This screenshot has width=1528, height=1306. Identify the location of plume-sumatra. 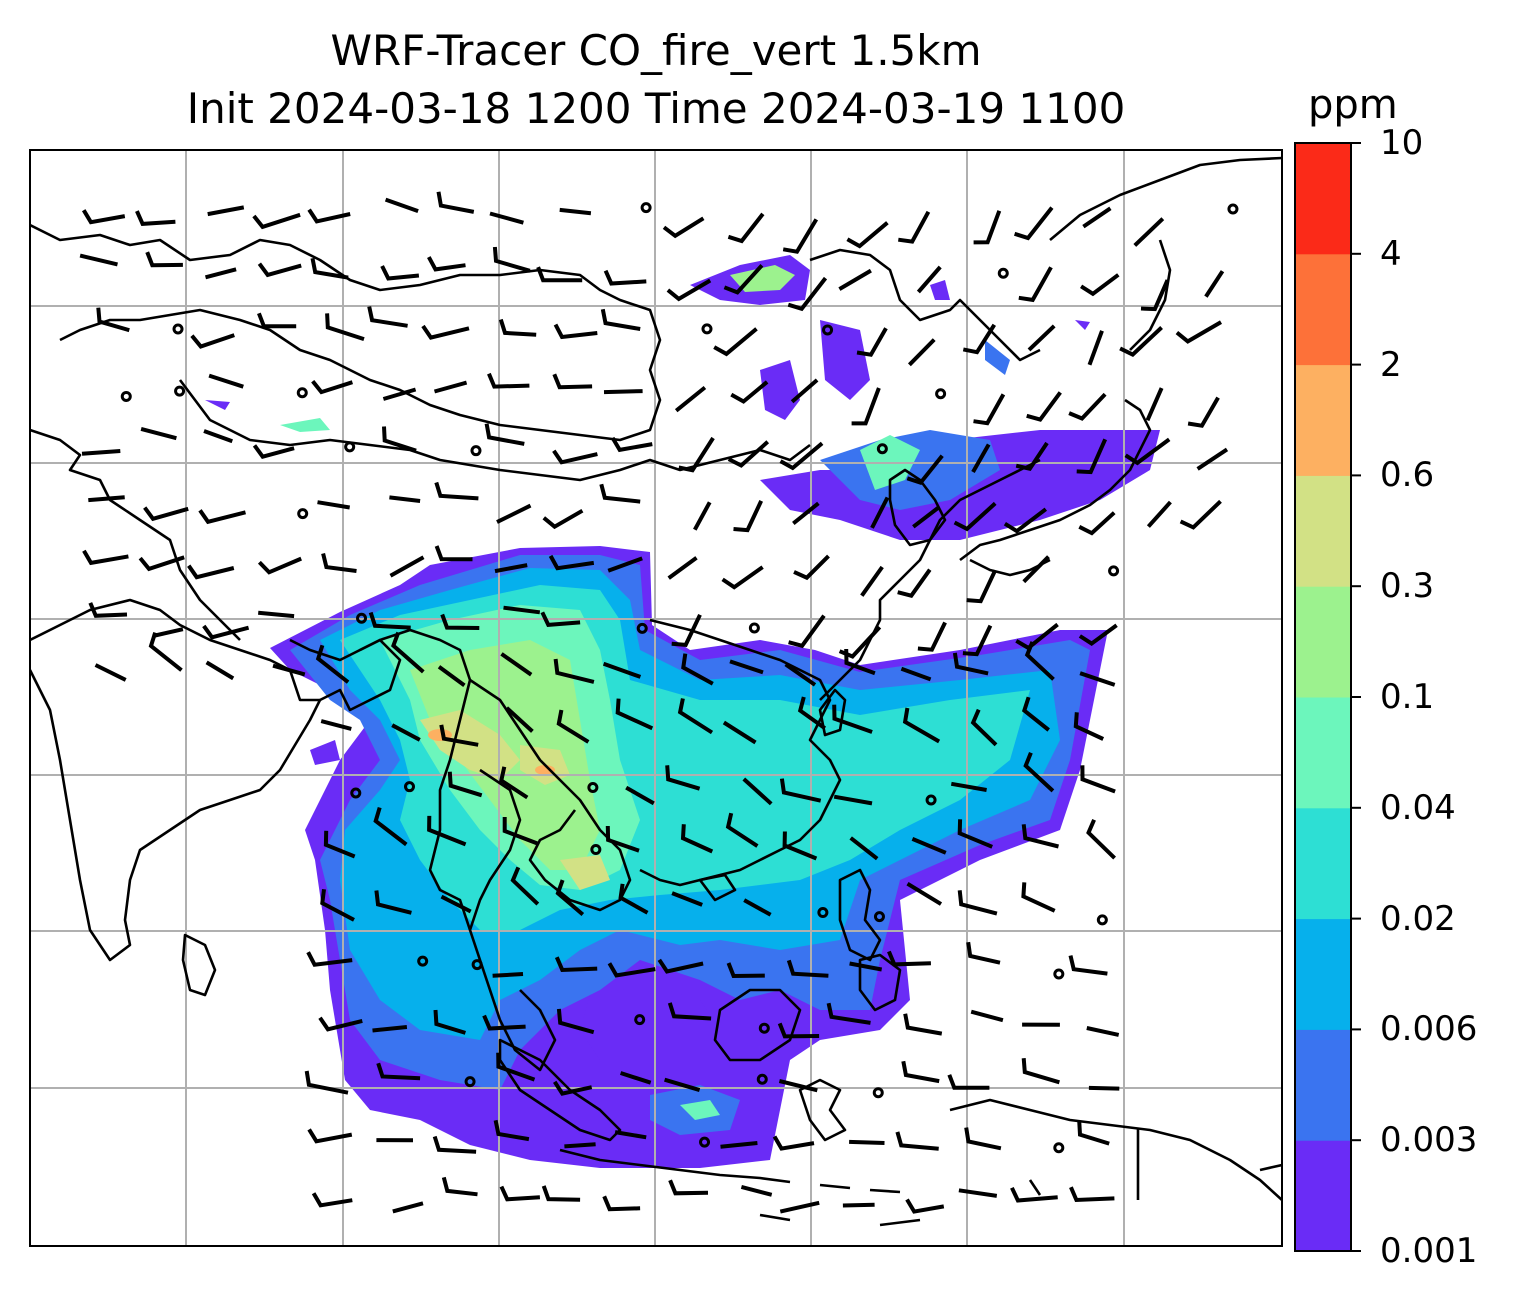
(650, 1032).